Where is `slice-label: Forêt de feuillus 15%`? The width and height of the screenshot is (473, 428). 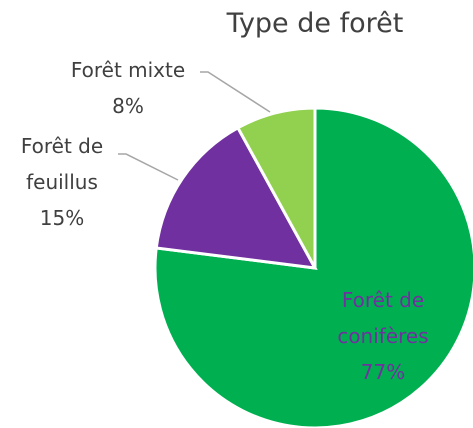
slice-label: Forêt de feuillus 15% is located at coordinates (62, 182).